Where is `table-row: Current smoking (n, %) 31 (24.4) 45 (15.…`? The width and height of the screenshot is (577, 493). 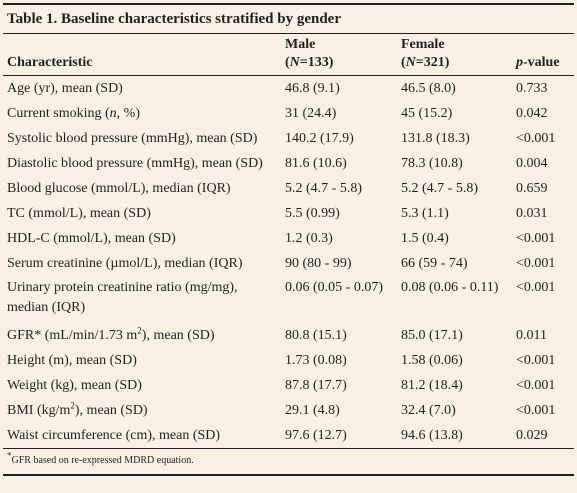 table-row: Current smoking (n, %) 31 (24.4) 45 (15.… is located at coordinates (288, 113).